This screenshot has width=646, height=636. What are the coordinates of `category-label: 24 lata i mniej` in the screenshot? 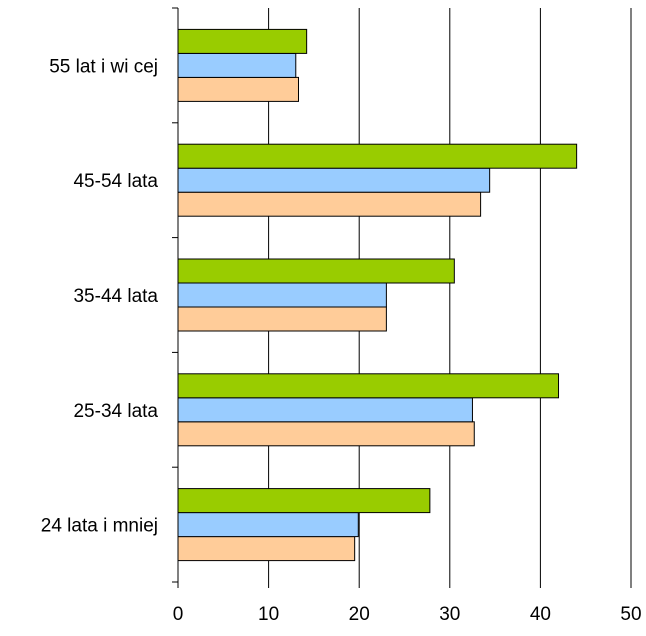 It's located at (99, 526).